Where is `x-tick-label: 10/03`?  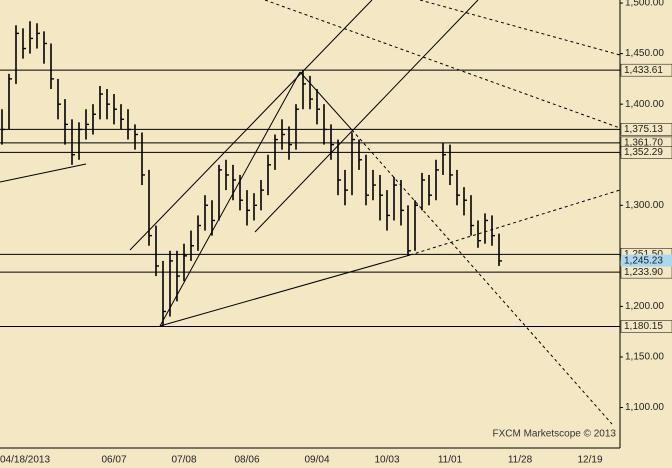
x-tick-label: 10/03 is located at coordinates (386, 460).